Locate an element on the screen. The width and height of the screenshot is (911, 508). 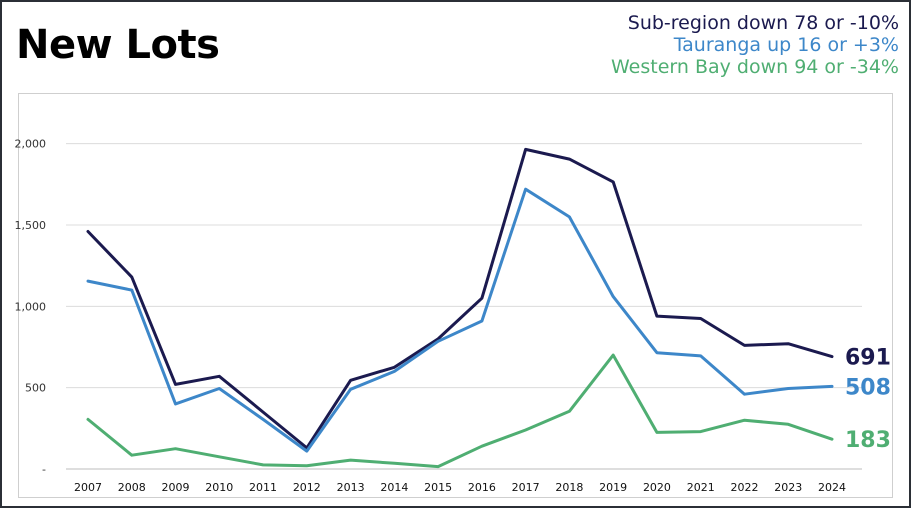
y-tick-label: 1,000 is located at coordinates (31, 306).